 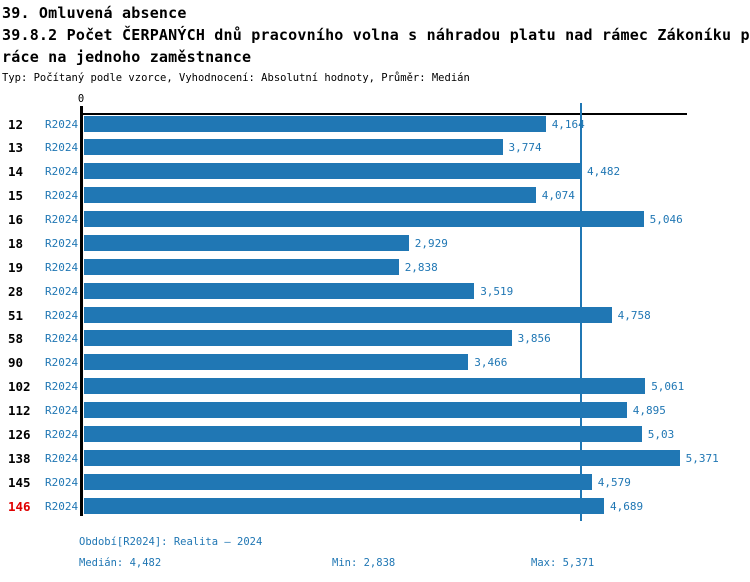 I want to click on row-category-label: 18, so click(x=16, y=243).